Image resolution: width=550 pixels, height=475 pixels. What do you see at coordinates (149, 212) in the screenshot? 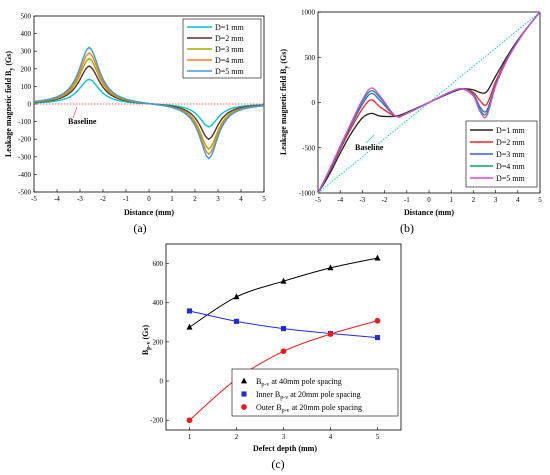
I see `chart-a-xlabel: Distance (mm)` at bounding box center [149, 212].